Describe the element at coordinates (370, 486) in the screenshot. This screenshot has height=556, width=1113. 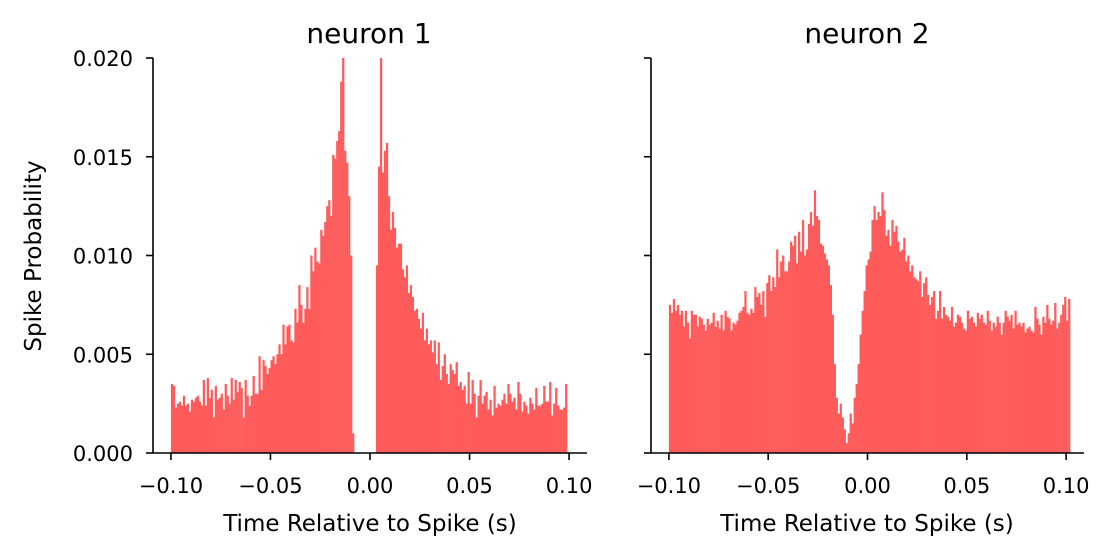
I see `x-tick-label: 0.00` at that location.